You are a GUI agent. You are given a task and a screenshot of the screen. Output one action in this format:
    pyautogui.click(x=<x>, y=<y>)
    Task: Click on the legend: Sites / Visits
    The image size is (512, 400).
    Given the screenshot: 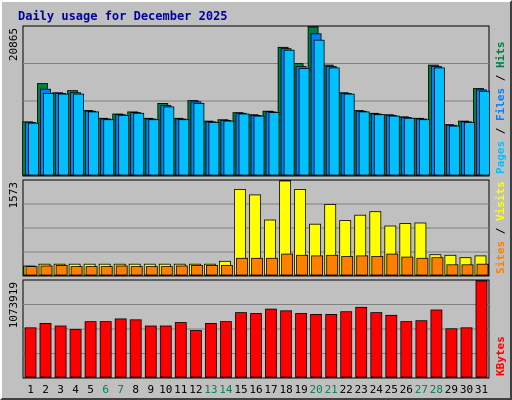 What is the action you would take?
    pyautogui.click(x=500, y=227)
    